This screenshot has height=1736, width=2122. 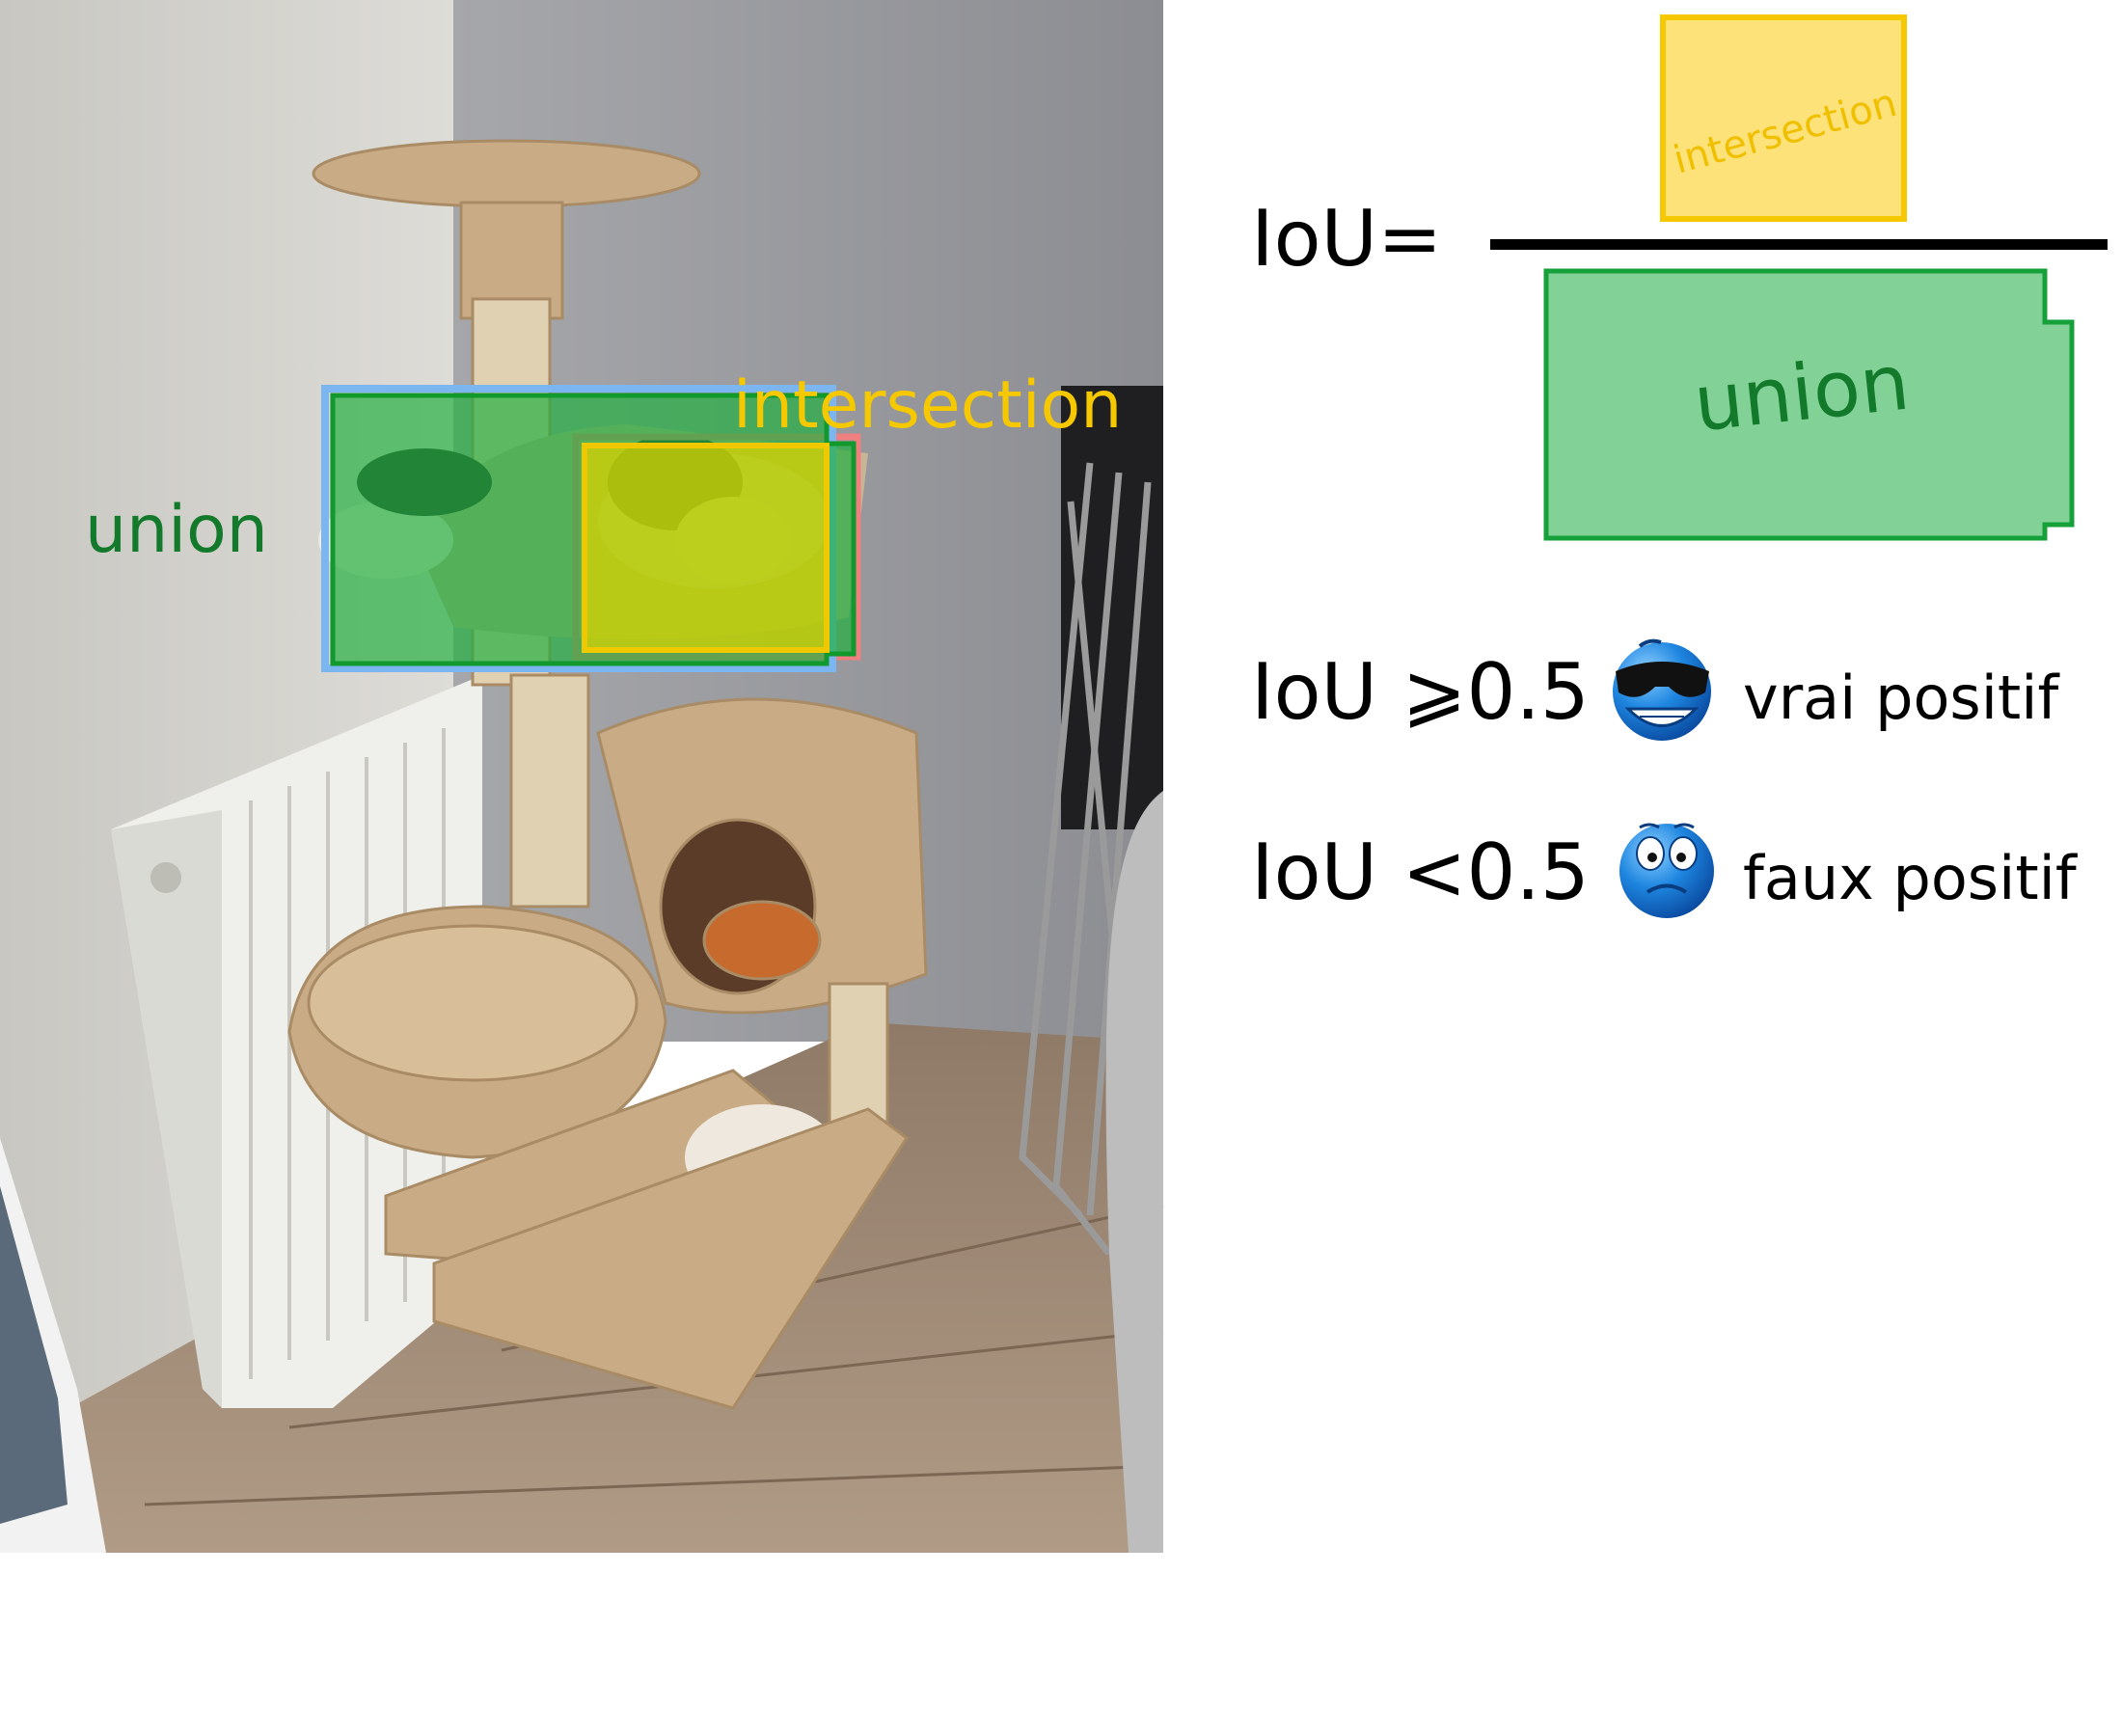 What do you see at coordinates (1347, 239) in the screenshot?
I see `iou-equals-label: IoU=` at bounding box center [1347, 239].